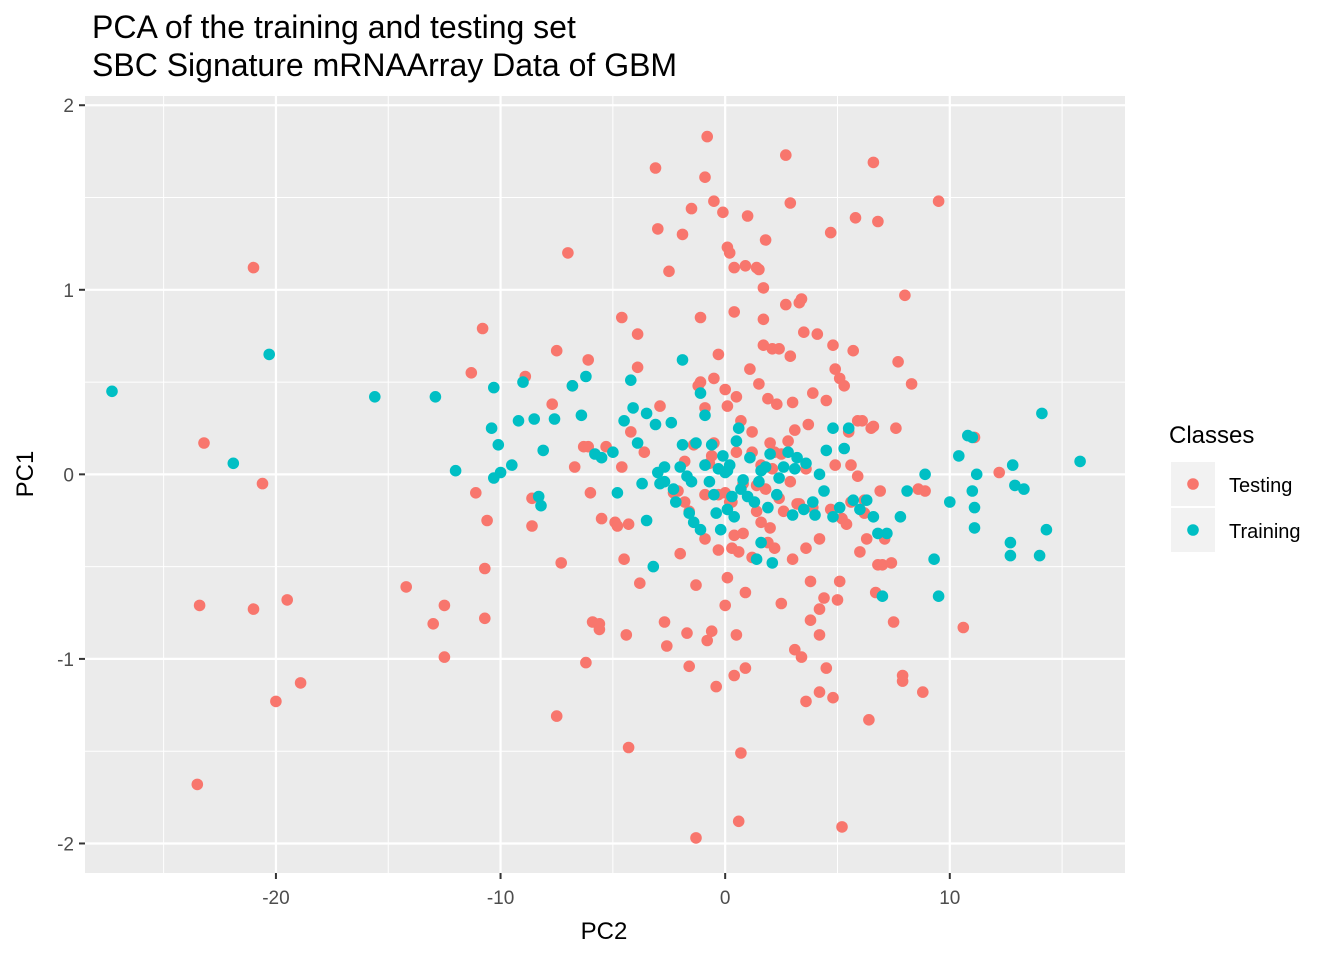 The image size is (1344, 960). I want to click on legend-items: Testing Training, so click(1236, 507).